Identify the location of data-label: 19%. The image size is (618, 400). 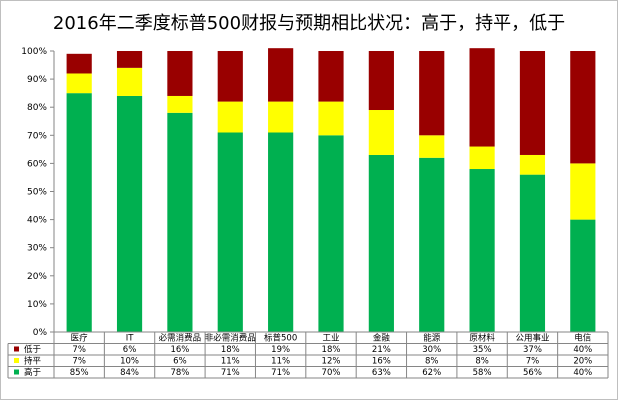
(280, 350).